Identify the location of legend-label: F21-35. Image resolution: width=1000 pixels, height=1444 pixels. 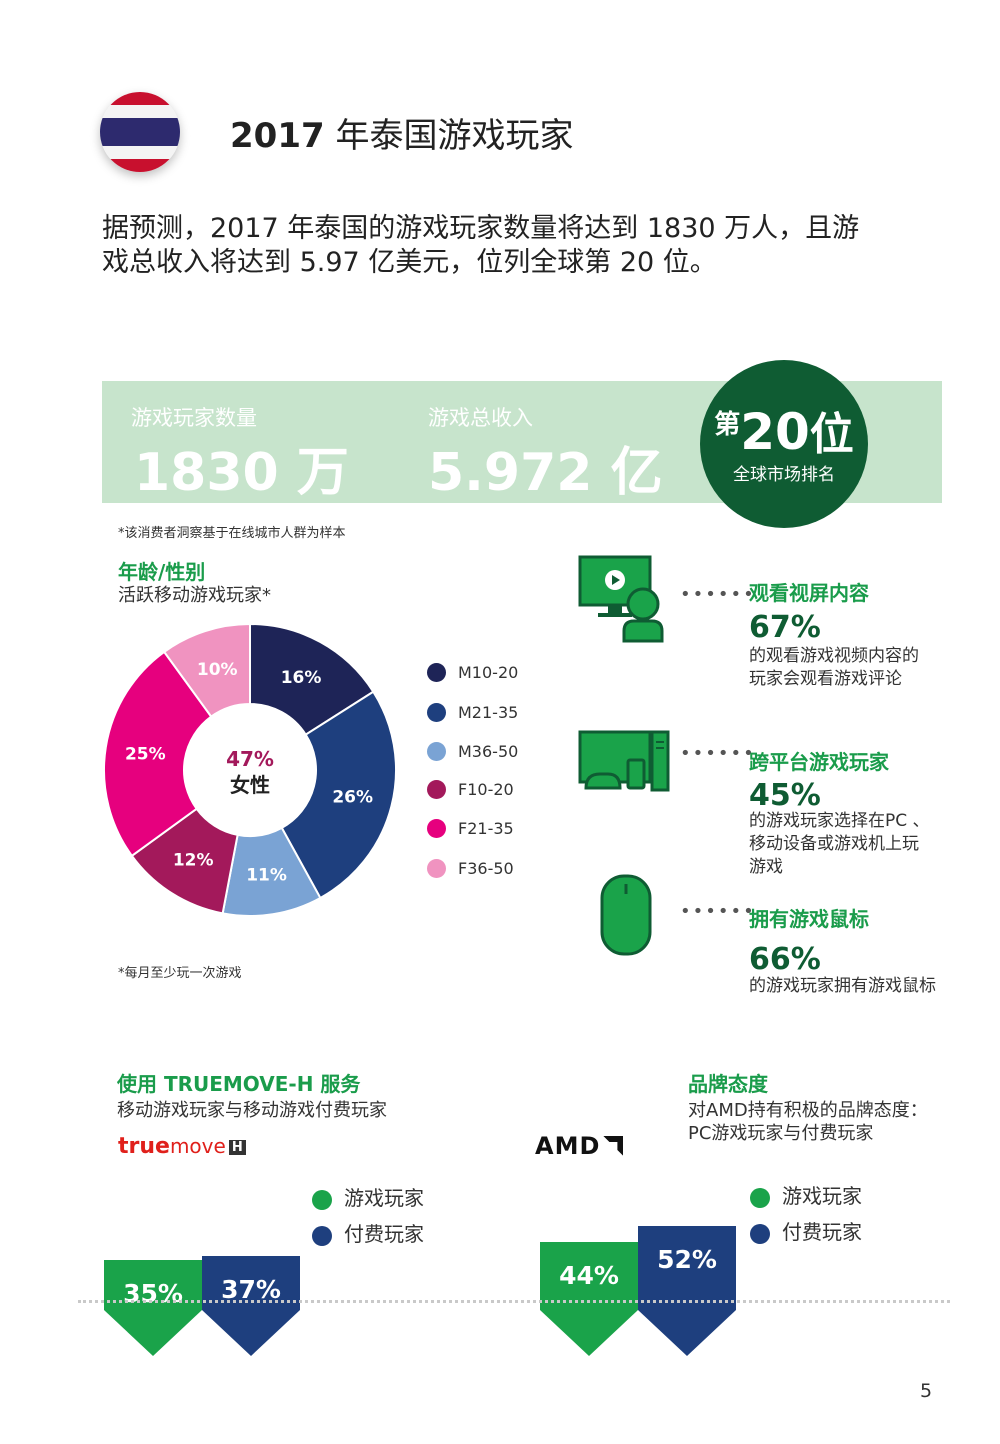
(486, 828).